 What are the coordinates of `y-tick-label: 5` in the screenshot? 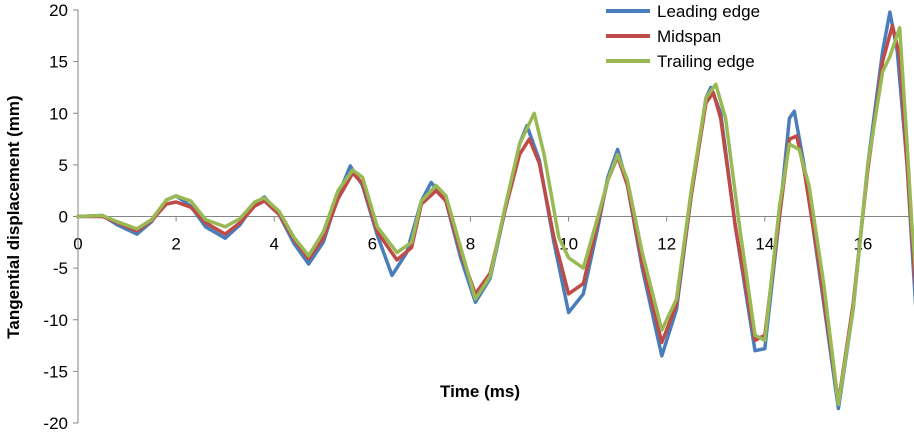 It's located at (63, 165).